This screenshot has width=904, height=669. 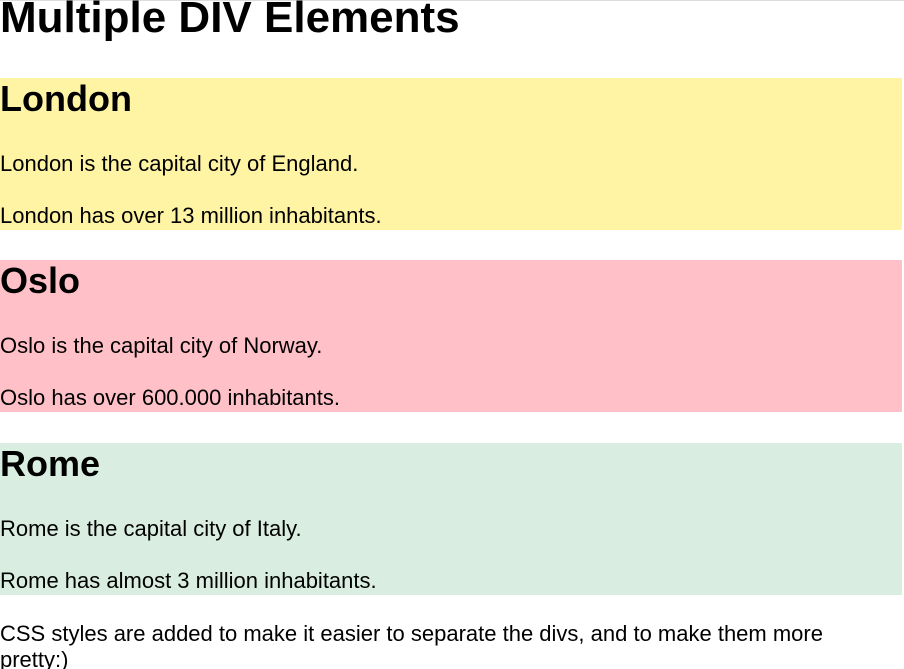 I want to click on page-top-border, so click(x=452, y=0).